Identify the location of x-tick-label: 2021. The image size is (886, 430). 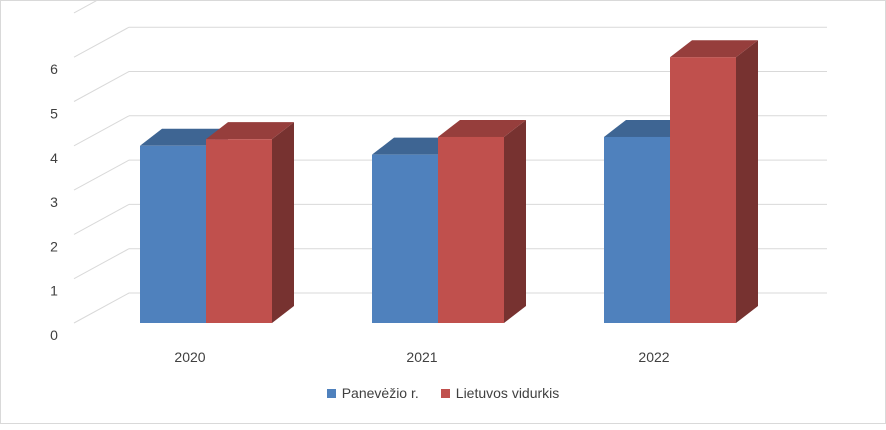
(421, 357).